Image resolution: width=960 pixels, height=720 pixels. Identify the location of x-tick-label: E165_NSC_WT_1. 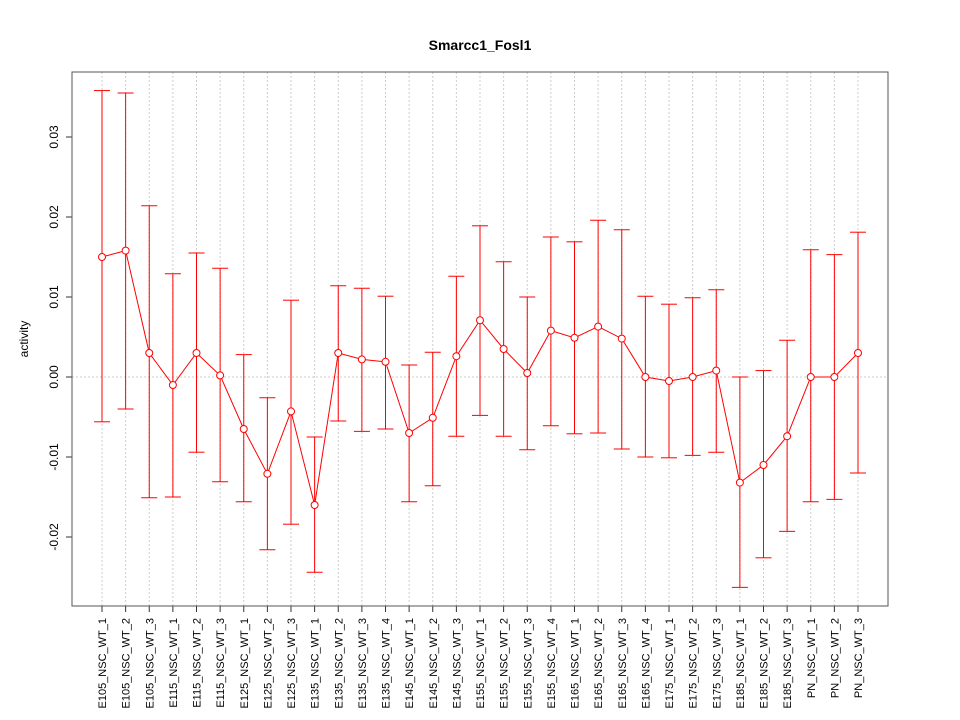
(576, 663).